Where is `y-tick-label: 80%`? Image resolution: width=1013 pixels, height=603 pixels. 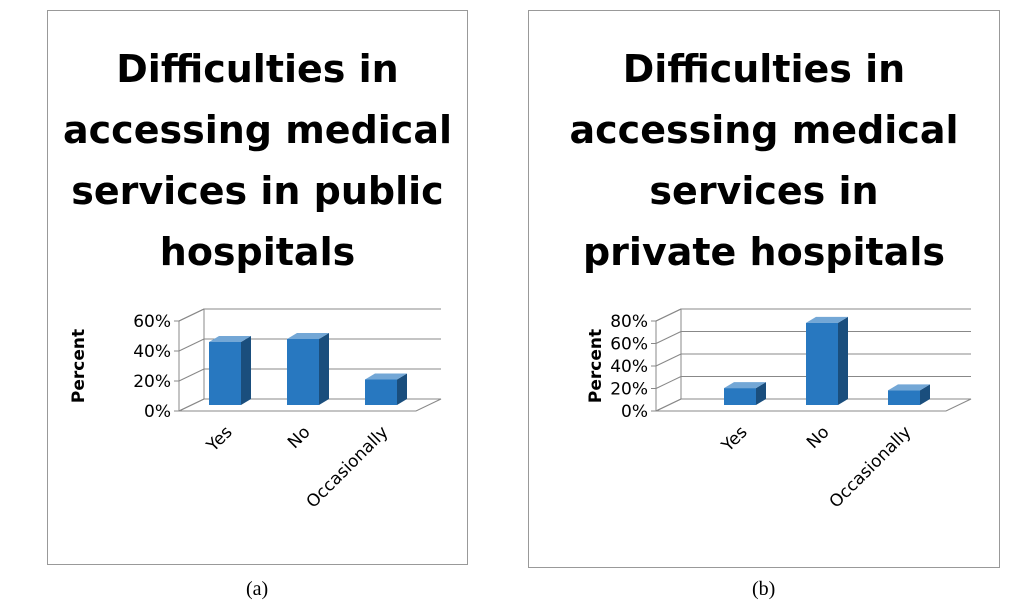 y-tick-label: 80% is located at coordinates (629, 322).